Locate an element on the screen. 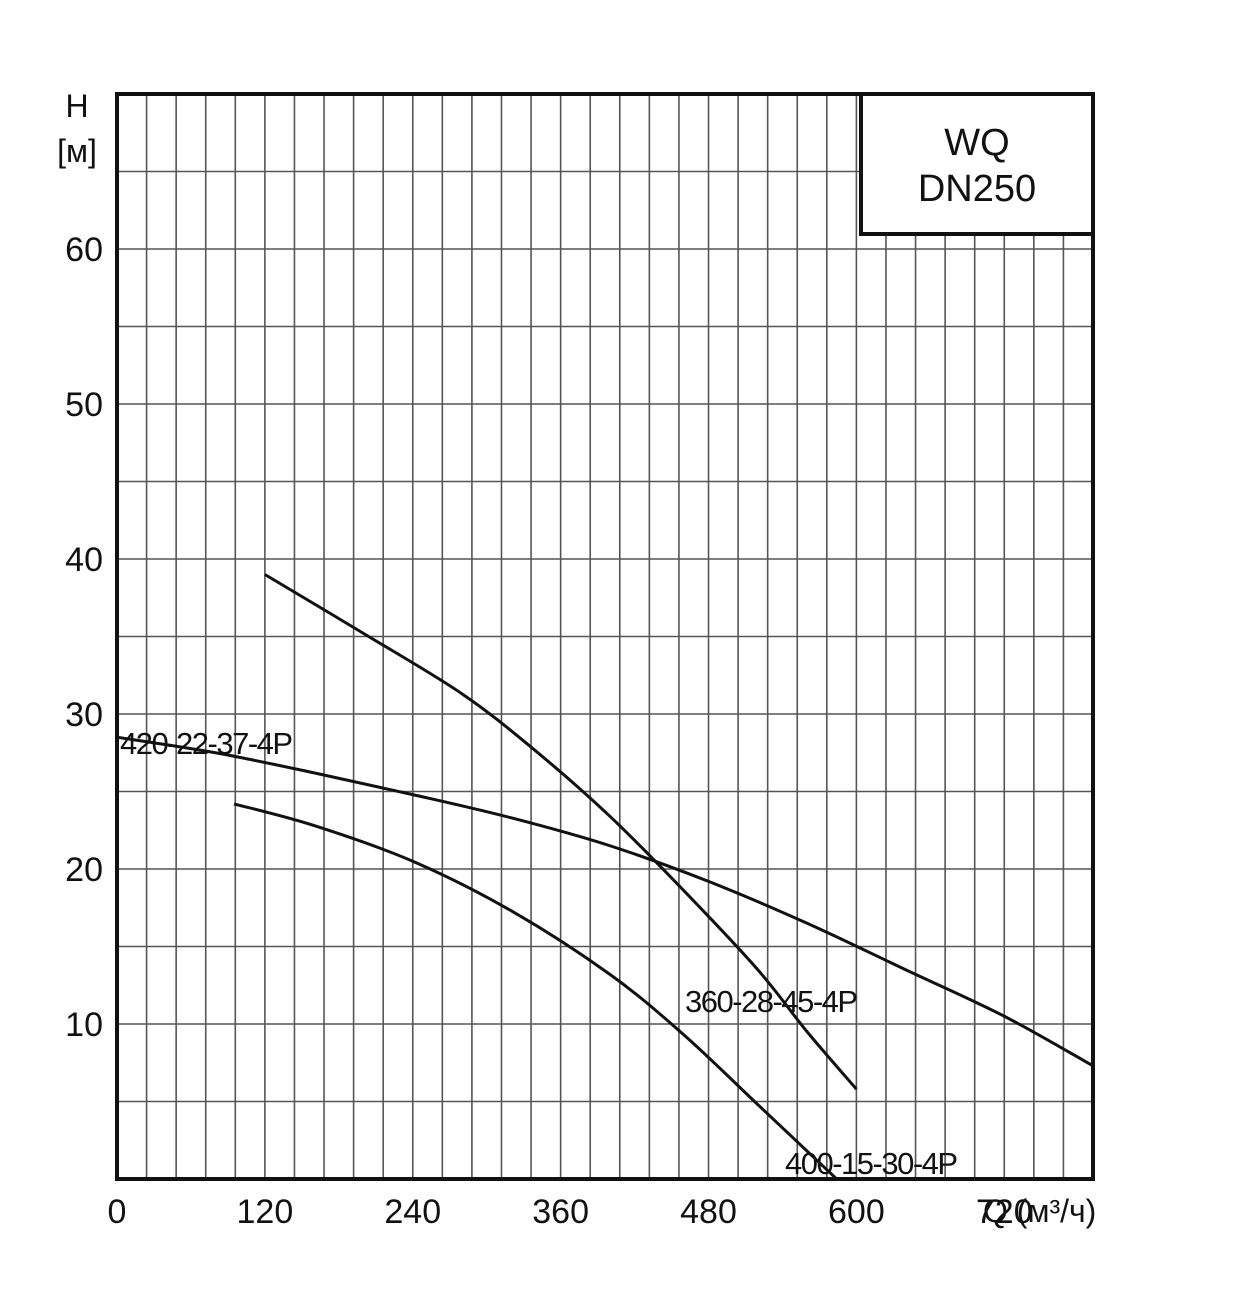 This screenshot has height=1299, width=1240. x-tick-label: 0 is located at coordinates (117, 1212).